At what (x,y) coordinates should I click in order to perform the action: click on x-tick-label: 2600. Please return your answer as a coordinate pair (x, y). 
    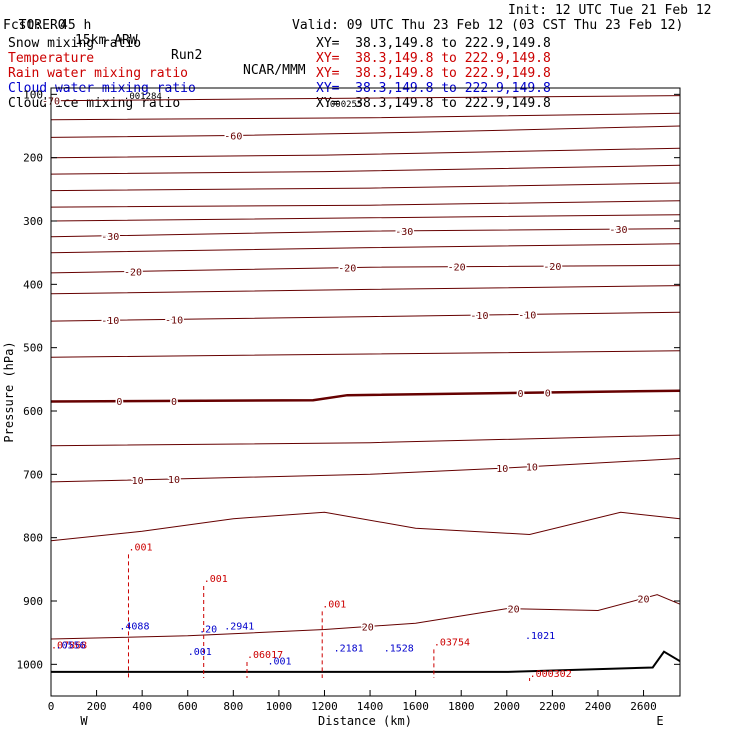
    Looking at the image, I should click on (643, 706).